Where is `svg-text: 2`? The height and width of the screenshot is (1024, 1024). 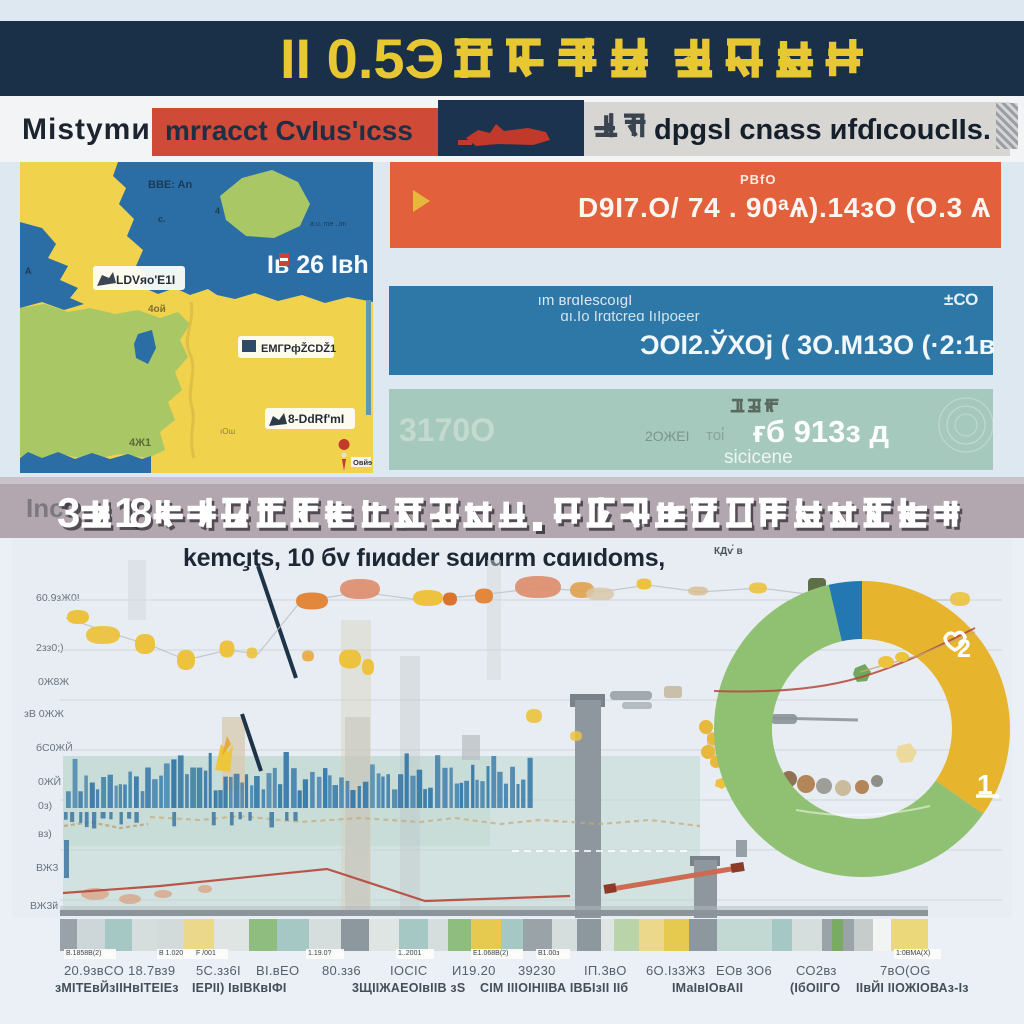 svg-text: 2 is located at coordinates (964, 649).